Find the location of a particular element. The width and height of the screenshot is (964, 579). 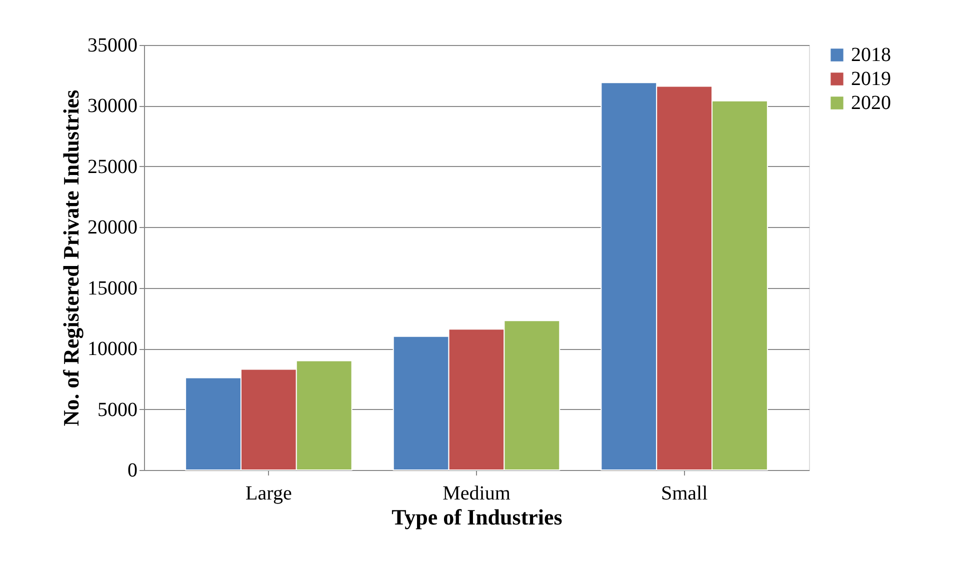

x-tick-label: Small is located at coordinates (684, 493).